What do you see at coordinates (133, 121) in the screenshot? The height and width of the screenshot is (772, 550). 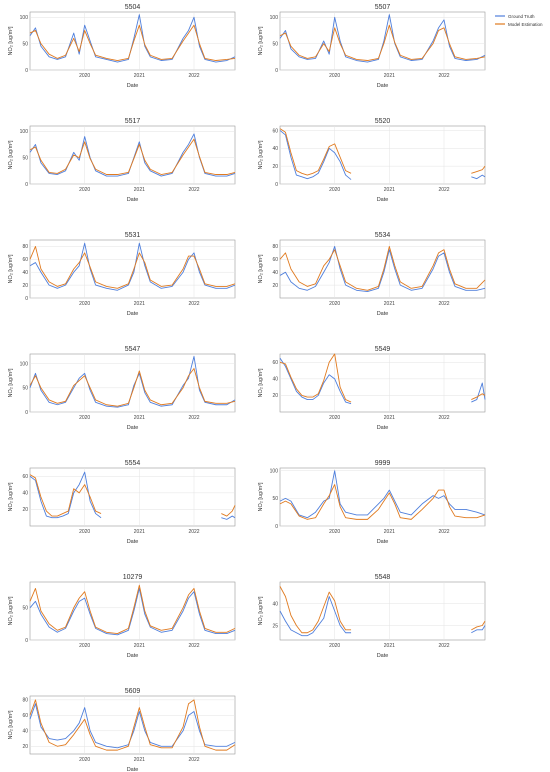 I see `chart-title: 5517` at bounding box center [133, 121].